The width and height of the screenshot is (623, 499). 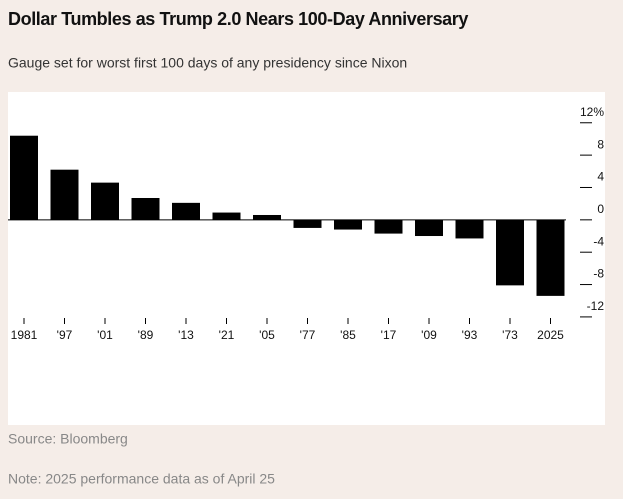 I want to click on x-tick-label: '73, so click(x=510, y=335).